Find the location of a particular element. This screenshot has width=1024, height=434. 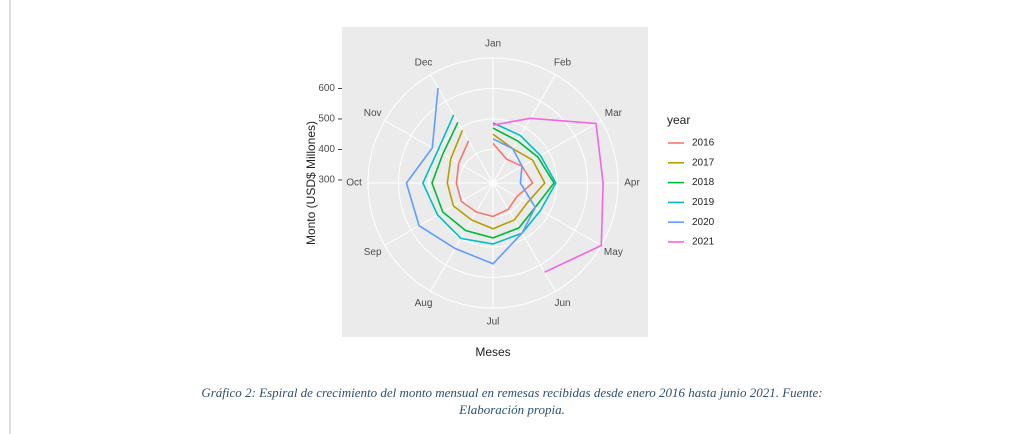

x-tick-label: Mar is located at coordinates (614, 113).